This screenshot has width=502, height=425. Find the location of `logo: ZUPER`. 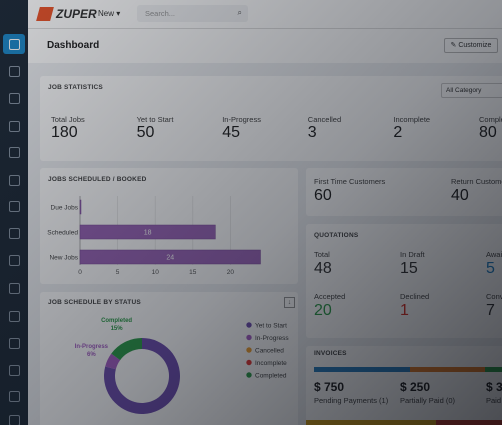

logo: ZUPER is located at coordinates (76, 14).